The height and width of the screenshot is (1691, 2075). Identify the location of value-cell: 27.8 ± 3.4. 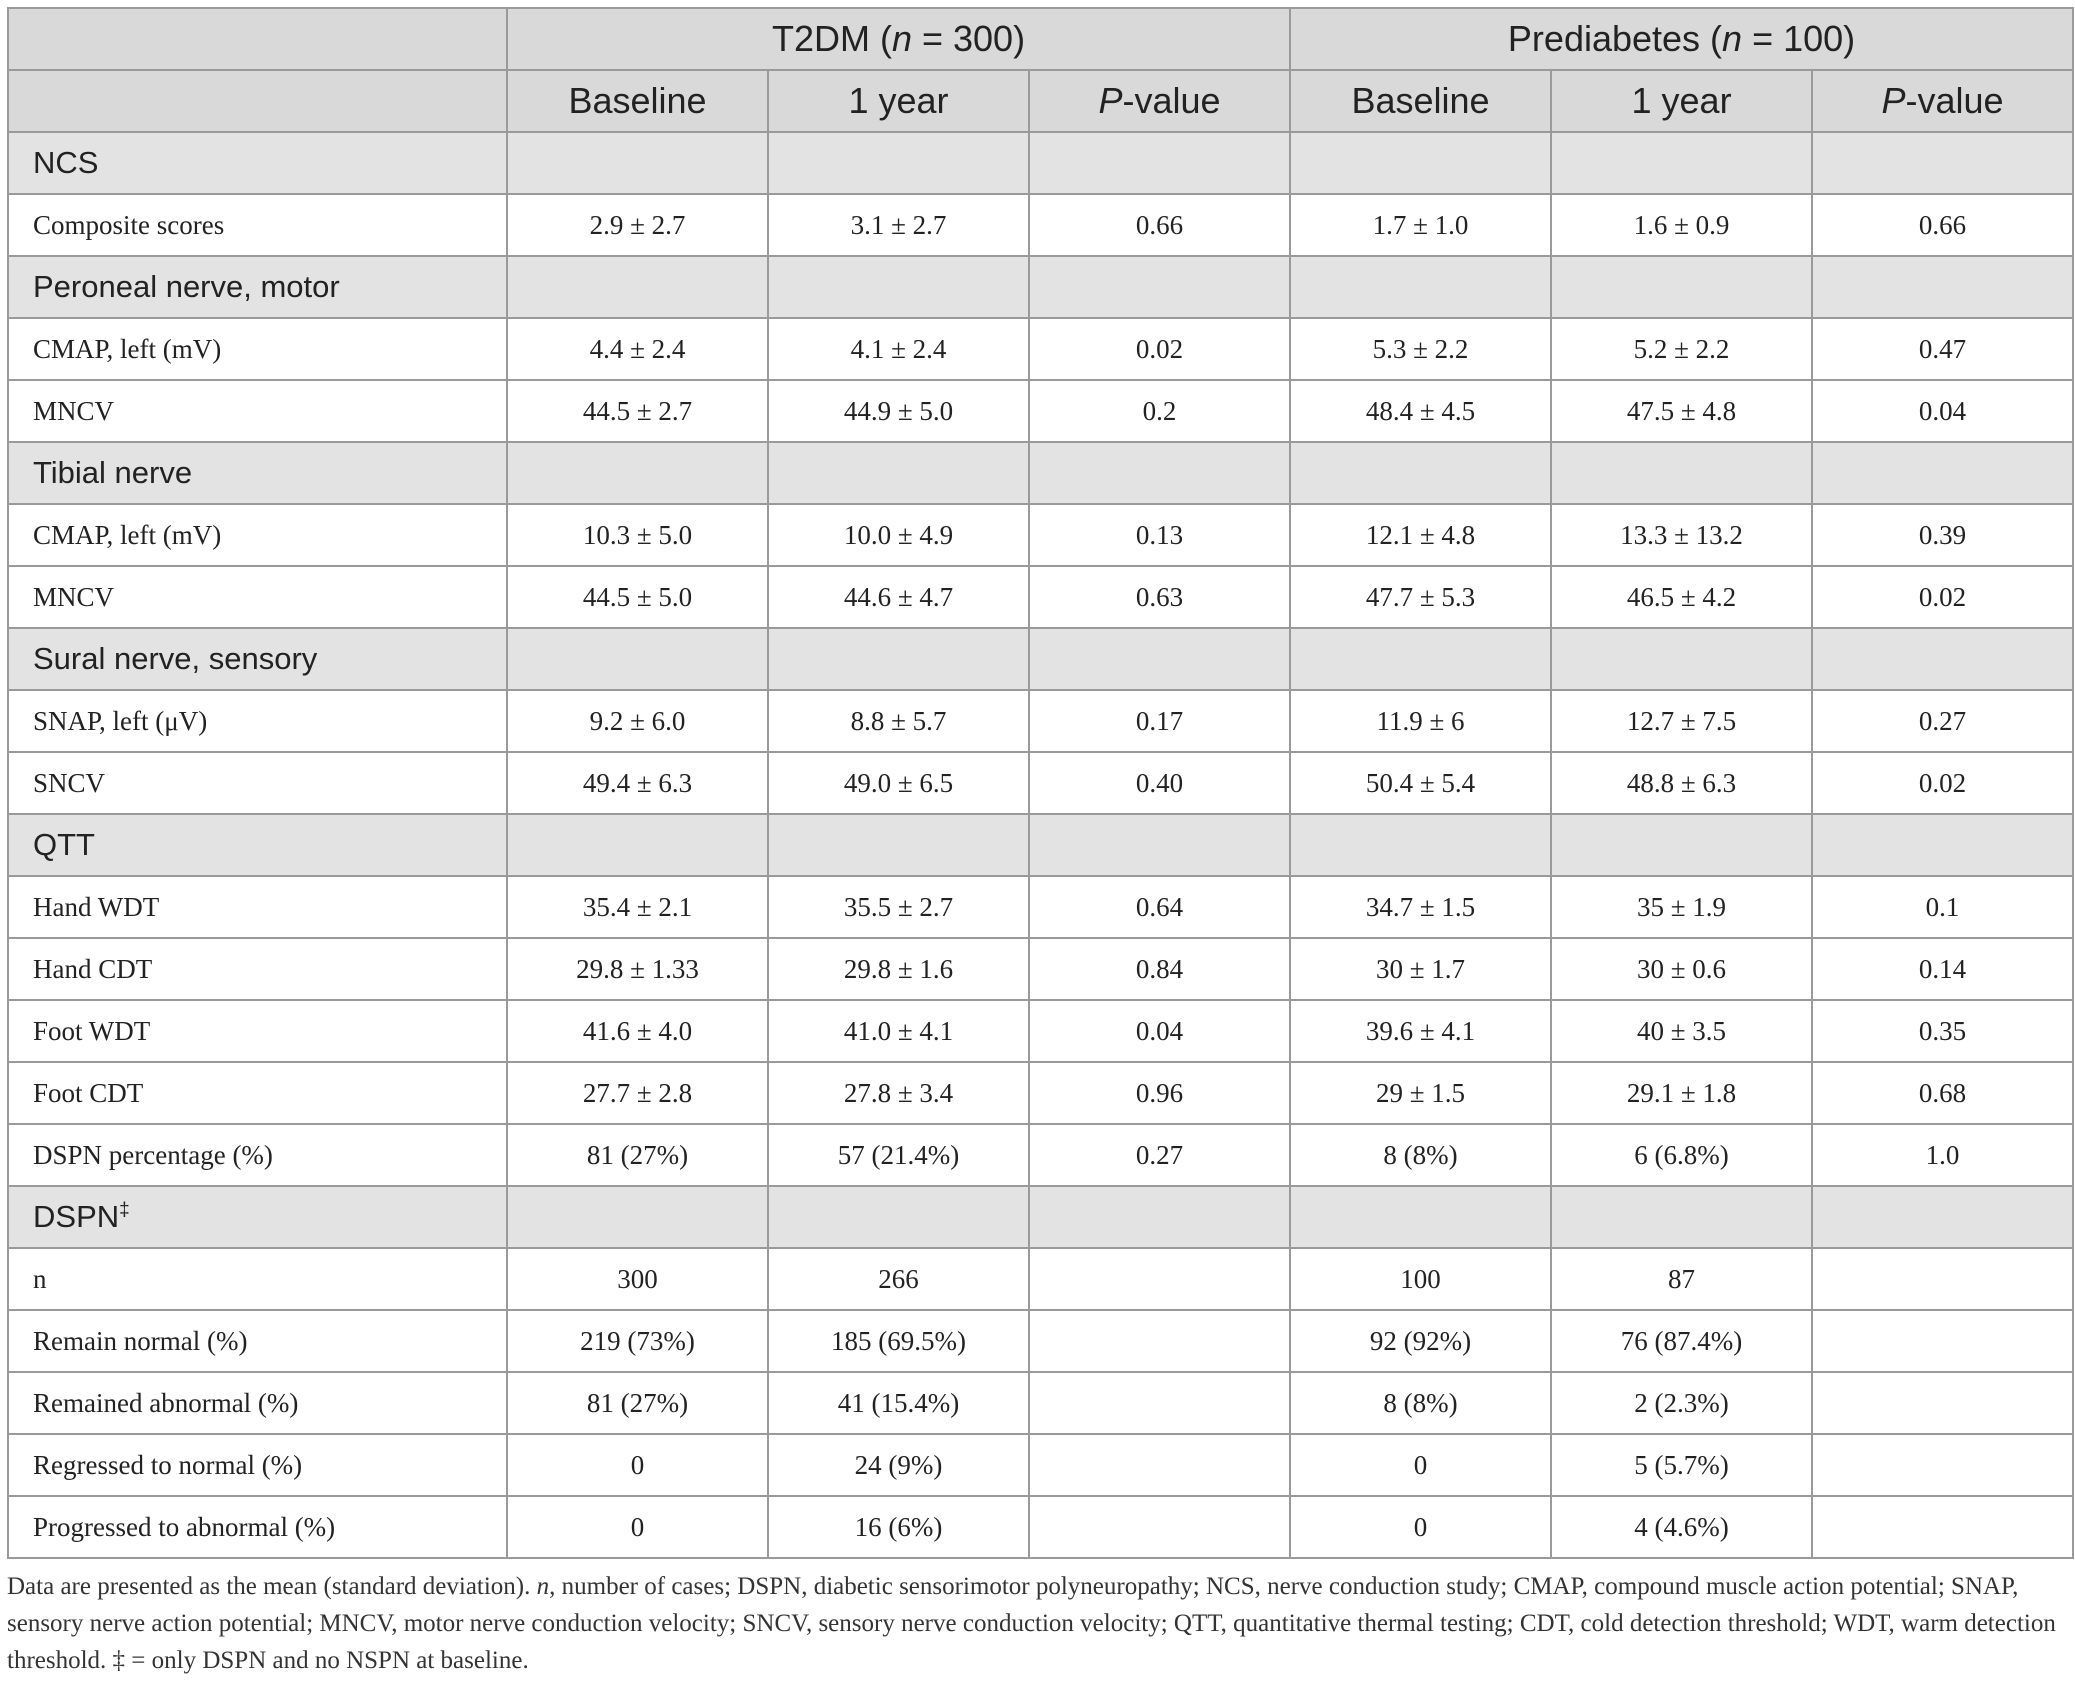
(898, 1093).